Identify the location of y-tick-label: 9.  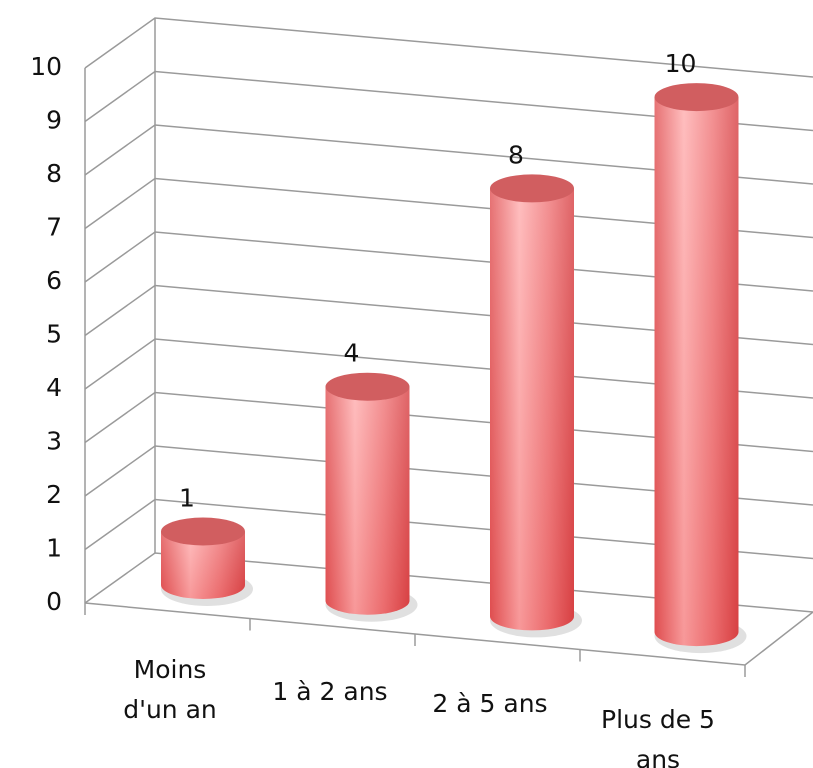
(54, 120).